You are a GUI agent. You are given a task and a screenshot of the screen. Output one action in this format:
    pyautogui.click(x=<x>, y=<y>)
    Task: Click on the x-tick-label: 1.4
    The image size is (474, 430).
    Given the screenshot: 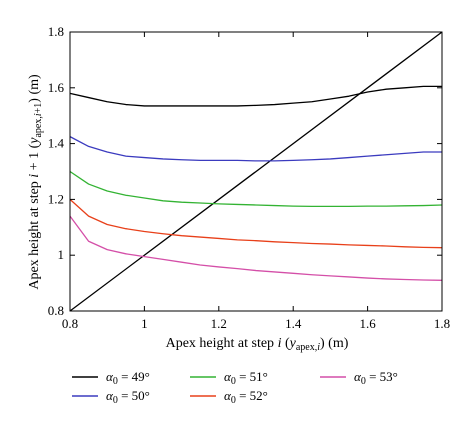 What is the action you would take?
    pyautogui.click(x=293, y=323)
    